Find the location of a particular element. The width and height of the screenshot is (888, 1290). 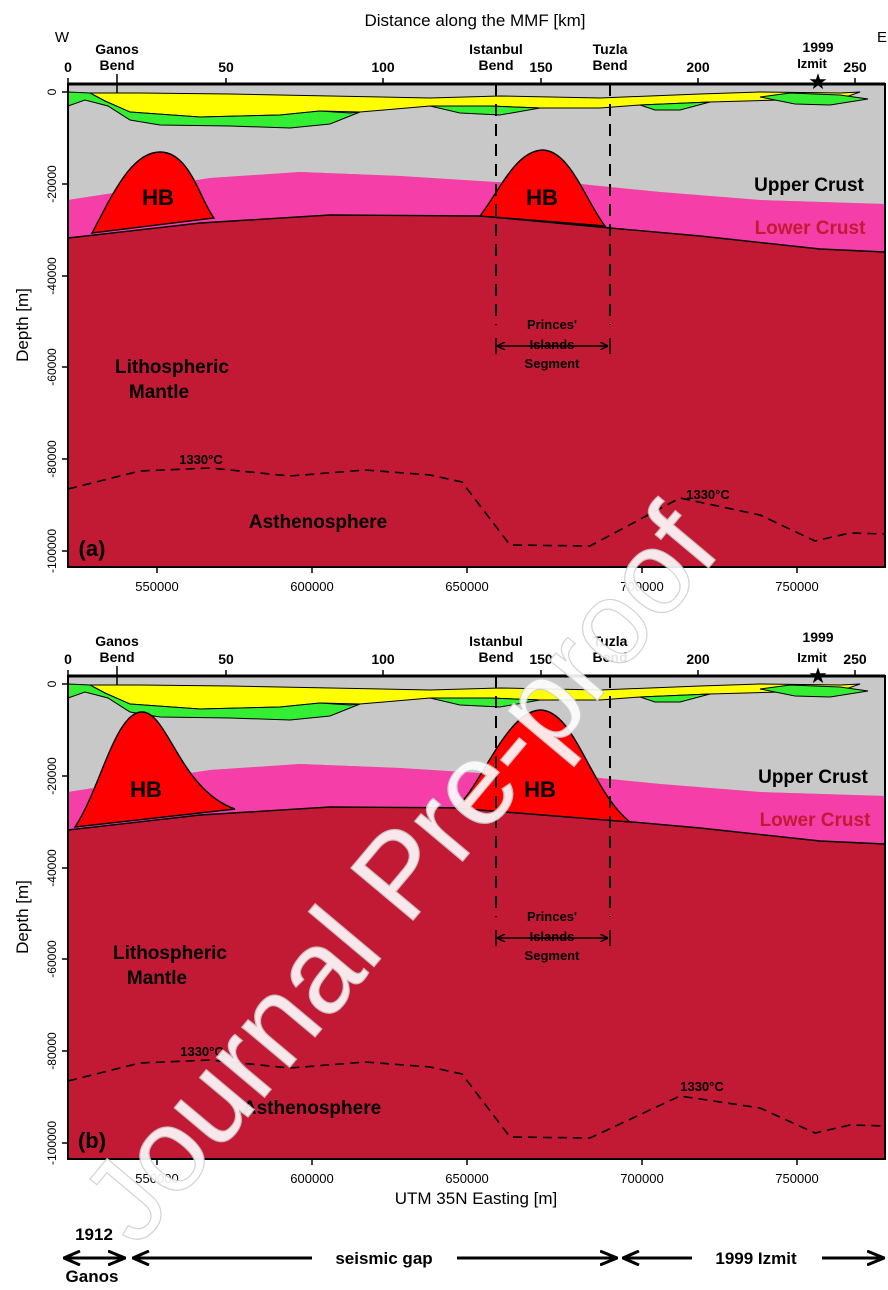

top-tick-label: 150 is located at coordinates (541, 67).